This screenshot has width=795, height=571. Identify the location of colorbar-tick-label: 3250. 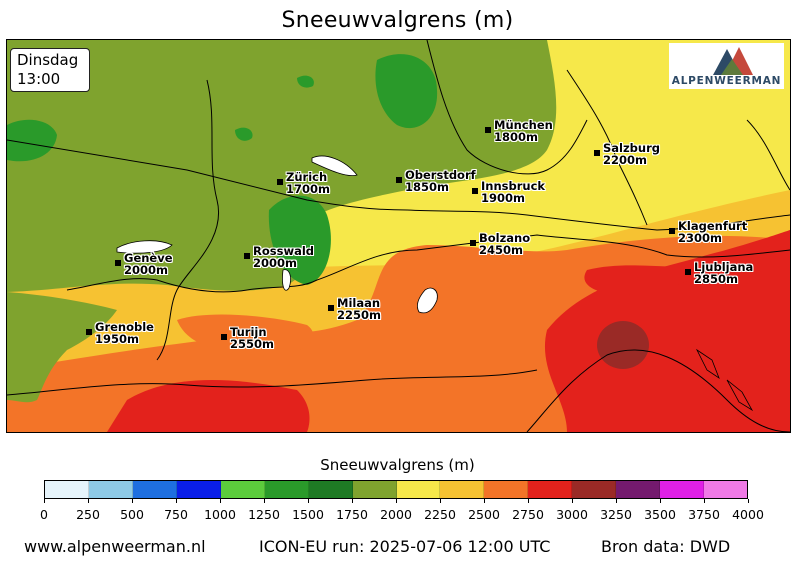
(616, 514).